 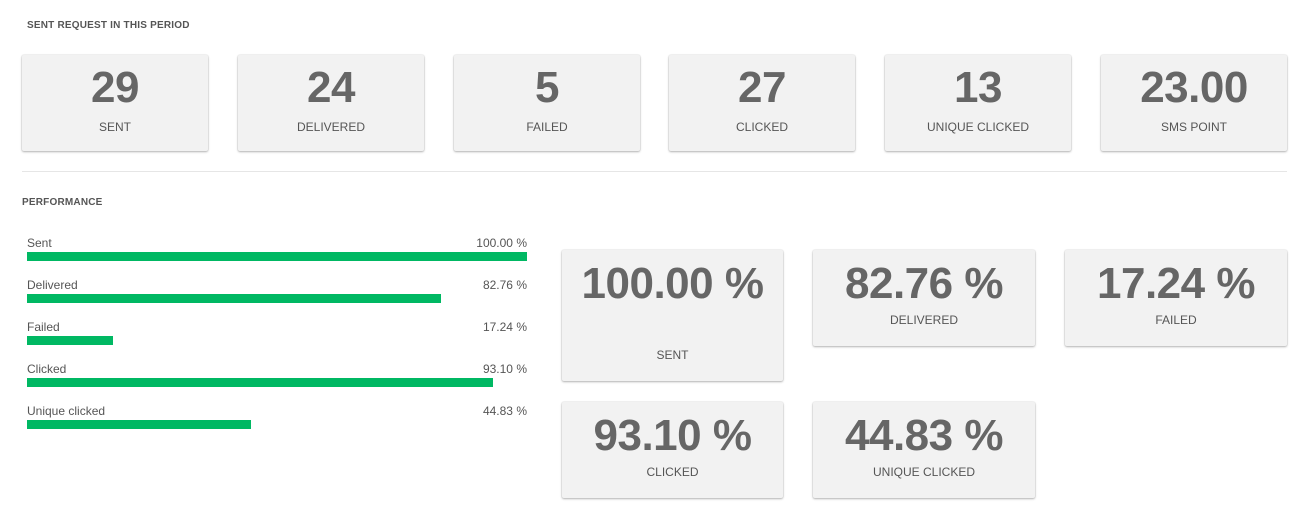 What do you see at coordinates (978, 87) in the screenshot?
I see `stat-value: 13` at bounding box center [978, 87].